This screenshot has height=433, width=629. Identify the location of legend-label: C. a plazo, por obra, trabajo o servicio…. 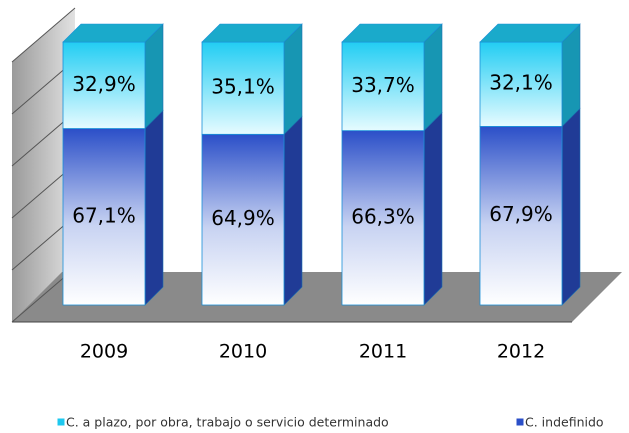
(227, 422).